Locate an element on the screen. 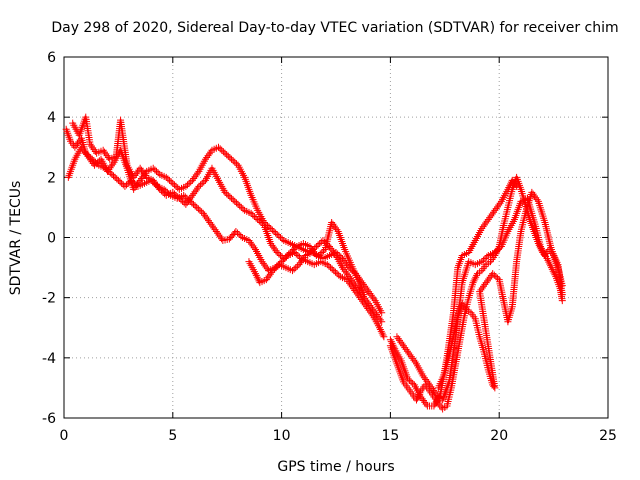  y-tick-label: -2 is located at coordinates (49, 299).